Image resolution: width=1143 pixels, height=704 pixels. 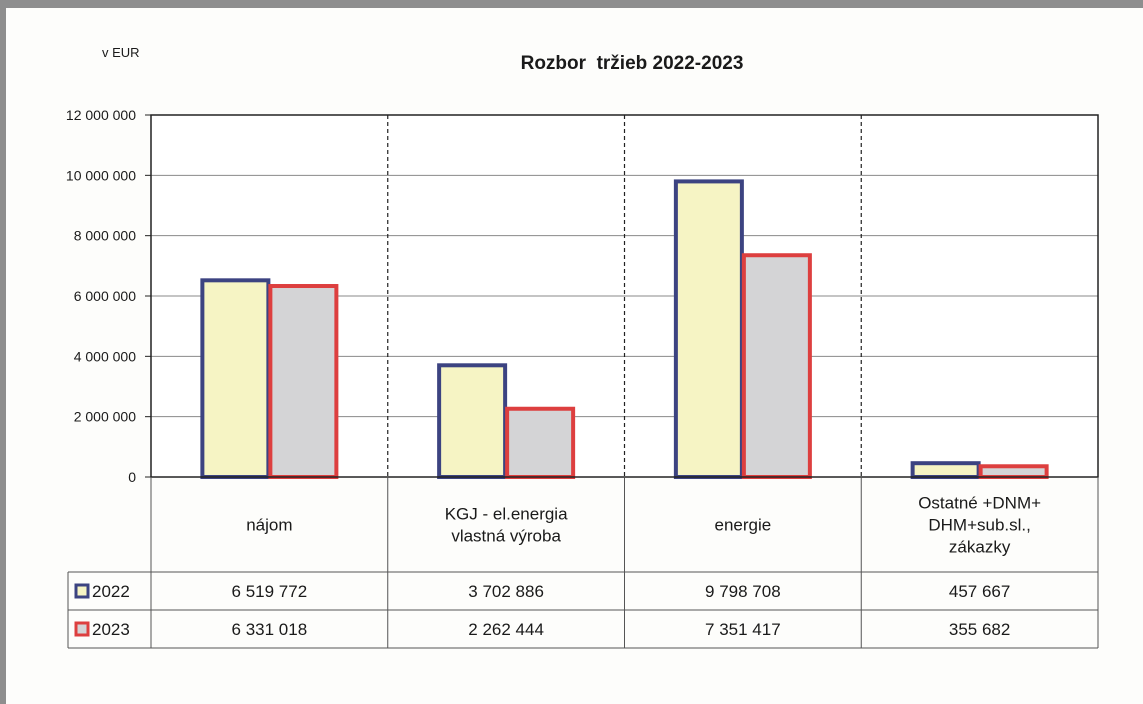 I want to click on legend-label-2023: 2023, so click(x=111, y=629).